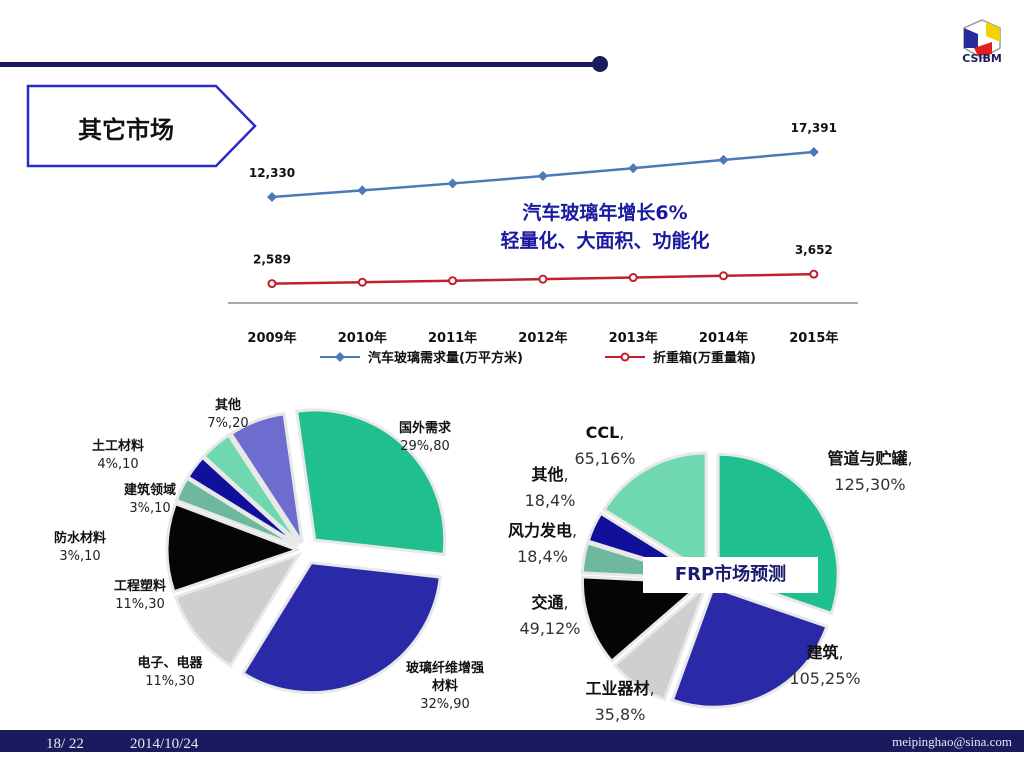 The width and height of the screenshot is (1024, 768). What do you see at coordinates (602, 432) in the screenshot?
I see `pie-label-name: CCL` at bounding box center [602, 432].